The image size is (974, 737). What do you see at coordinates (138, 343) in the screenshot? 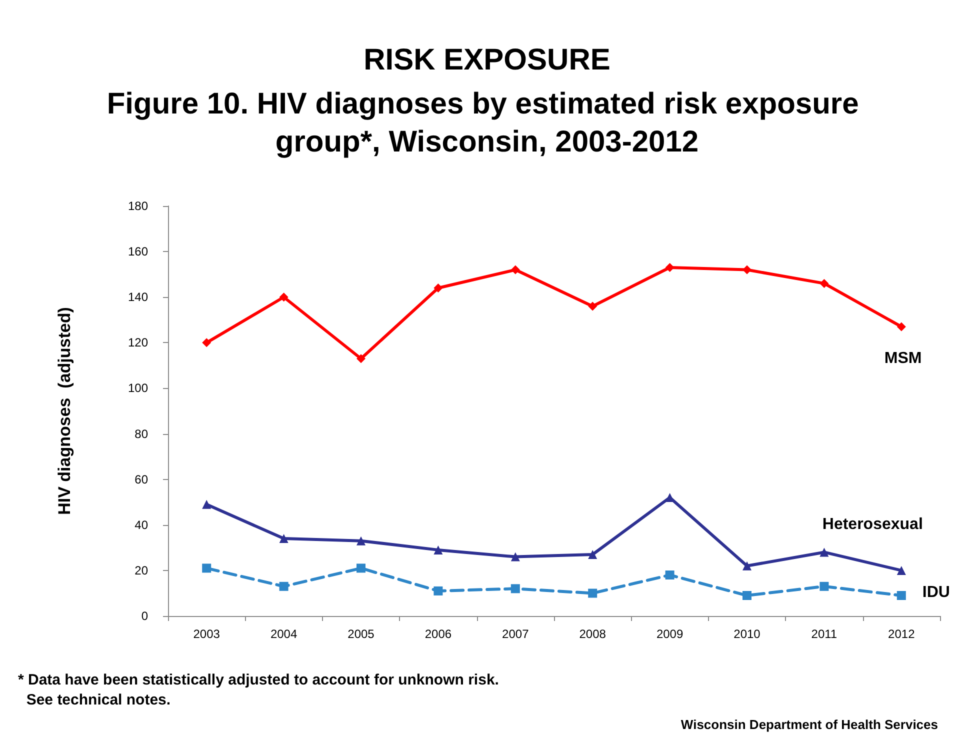
I see `y-tick-label: 120` at bounding box center [138, 343].